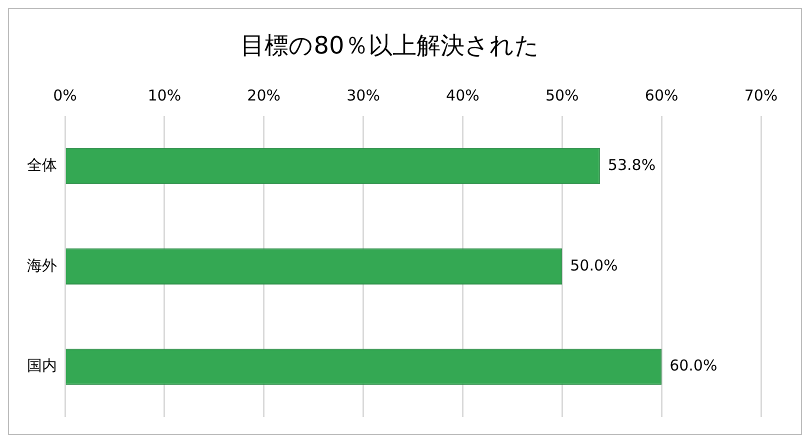 This screenshot has width=810, height=443. Describe the element at coordinates (363, 95) in the screenshot. I see `x-tick-label: 30%` at that location.